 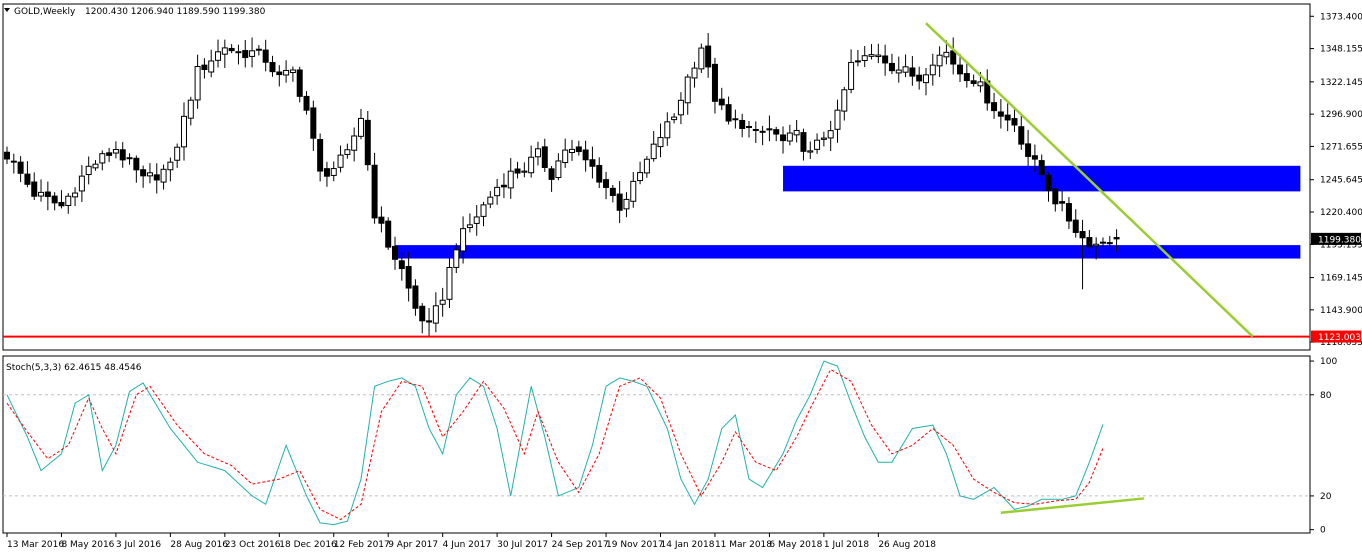 I want to click on time-tick-label: 24 Sep 2017, so click(x=580, y=545).